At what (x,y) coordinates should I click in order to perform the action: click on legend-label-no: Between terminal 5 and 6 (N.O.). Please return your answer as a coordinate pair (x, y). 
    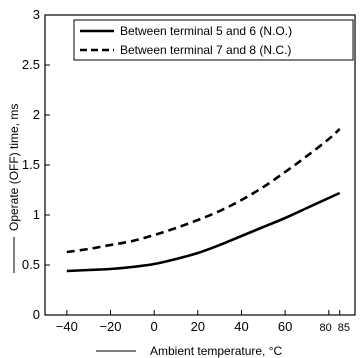
    Looking at the image, I should click on (206, 31).